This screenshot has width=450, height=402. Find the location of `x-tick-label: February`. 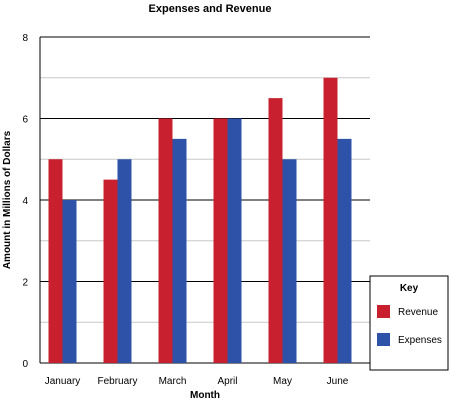

x-tick-label: February is located at coordinates (117, 381).